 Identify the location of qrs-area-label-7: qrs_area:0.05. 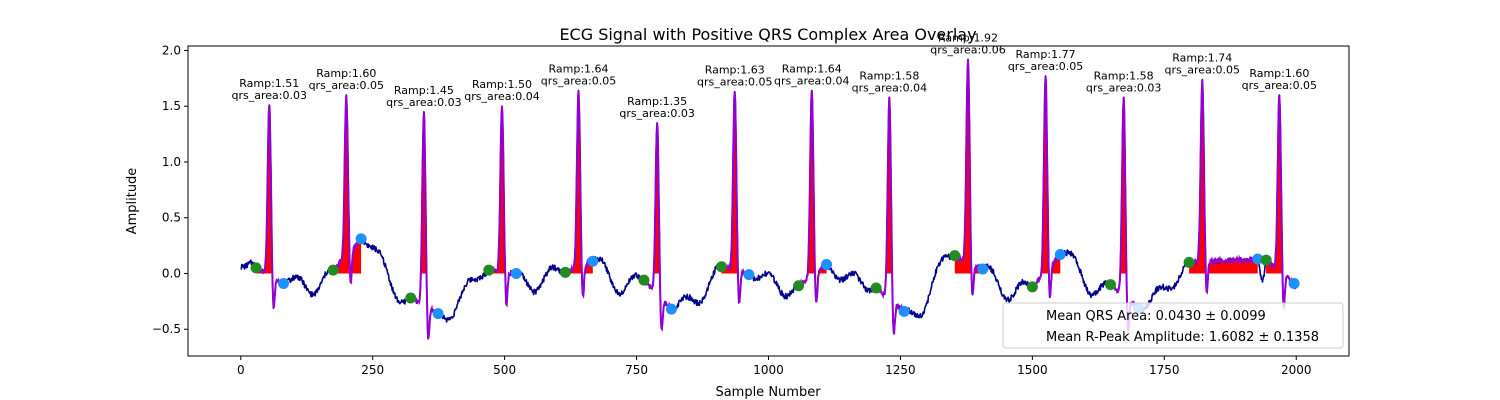
(734, 82).